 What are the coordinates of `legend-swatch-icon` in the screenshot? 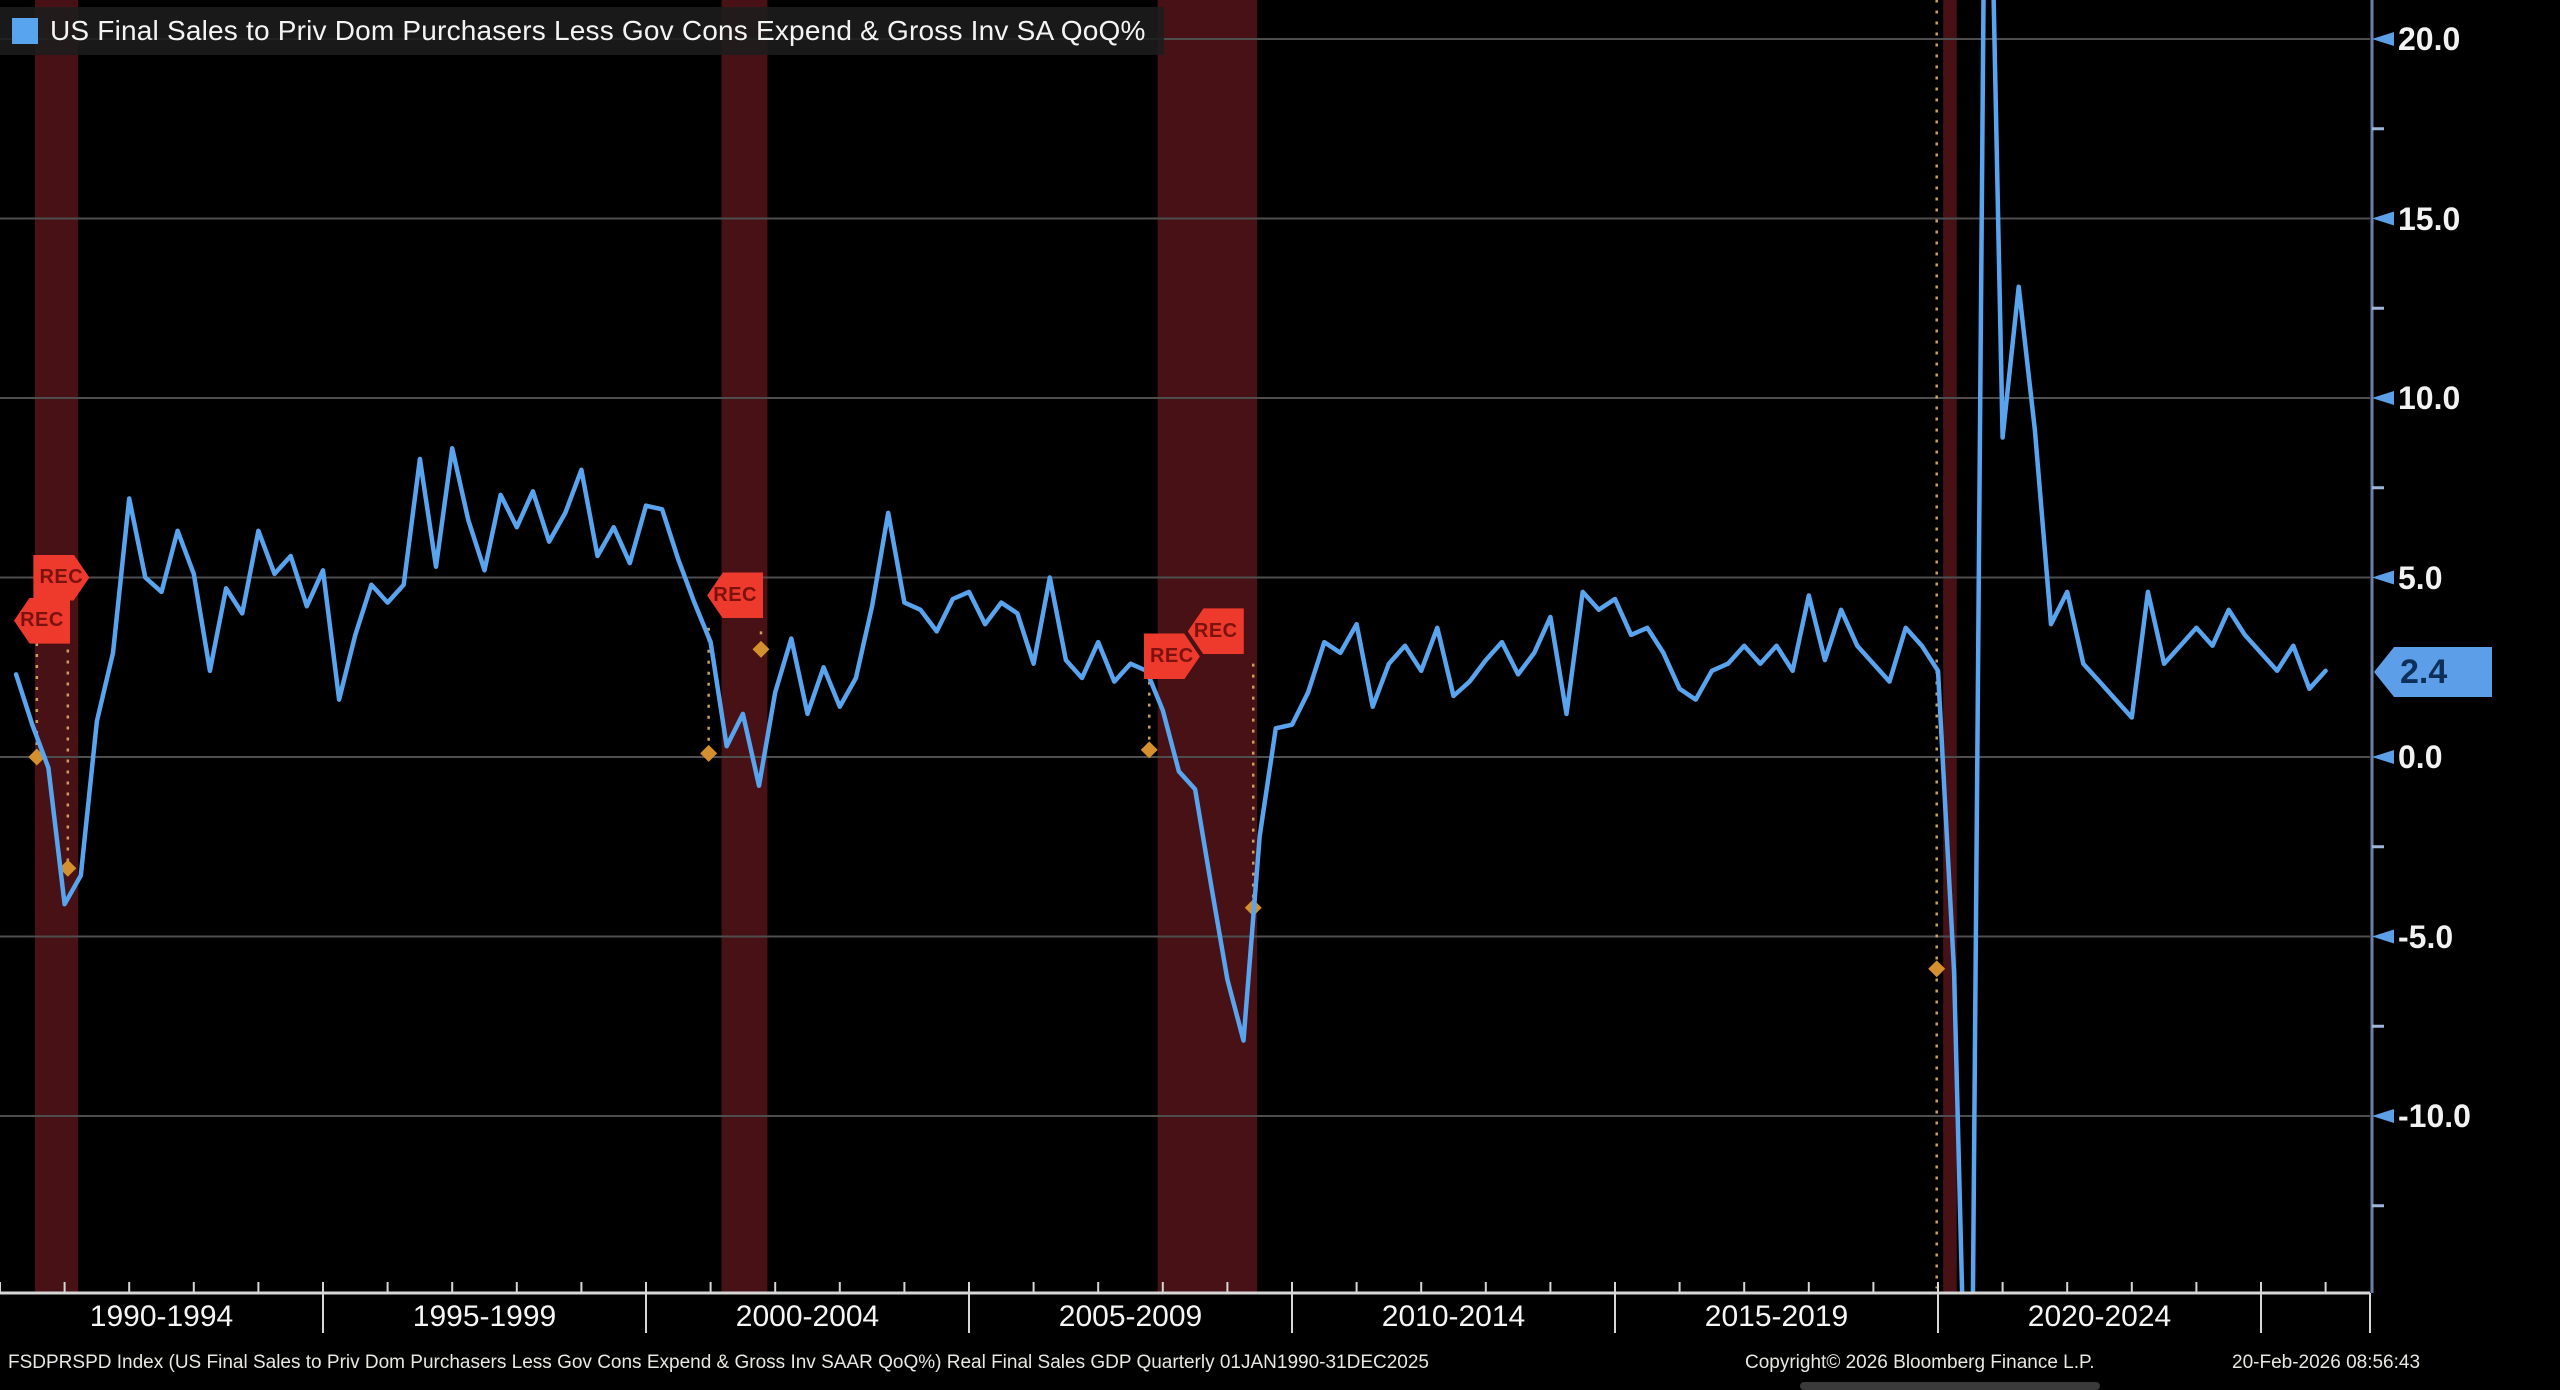 It's located at (25, 31).